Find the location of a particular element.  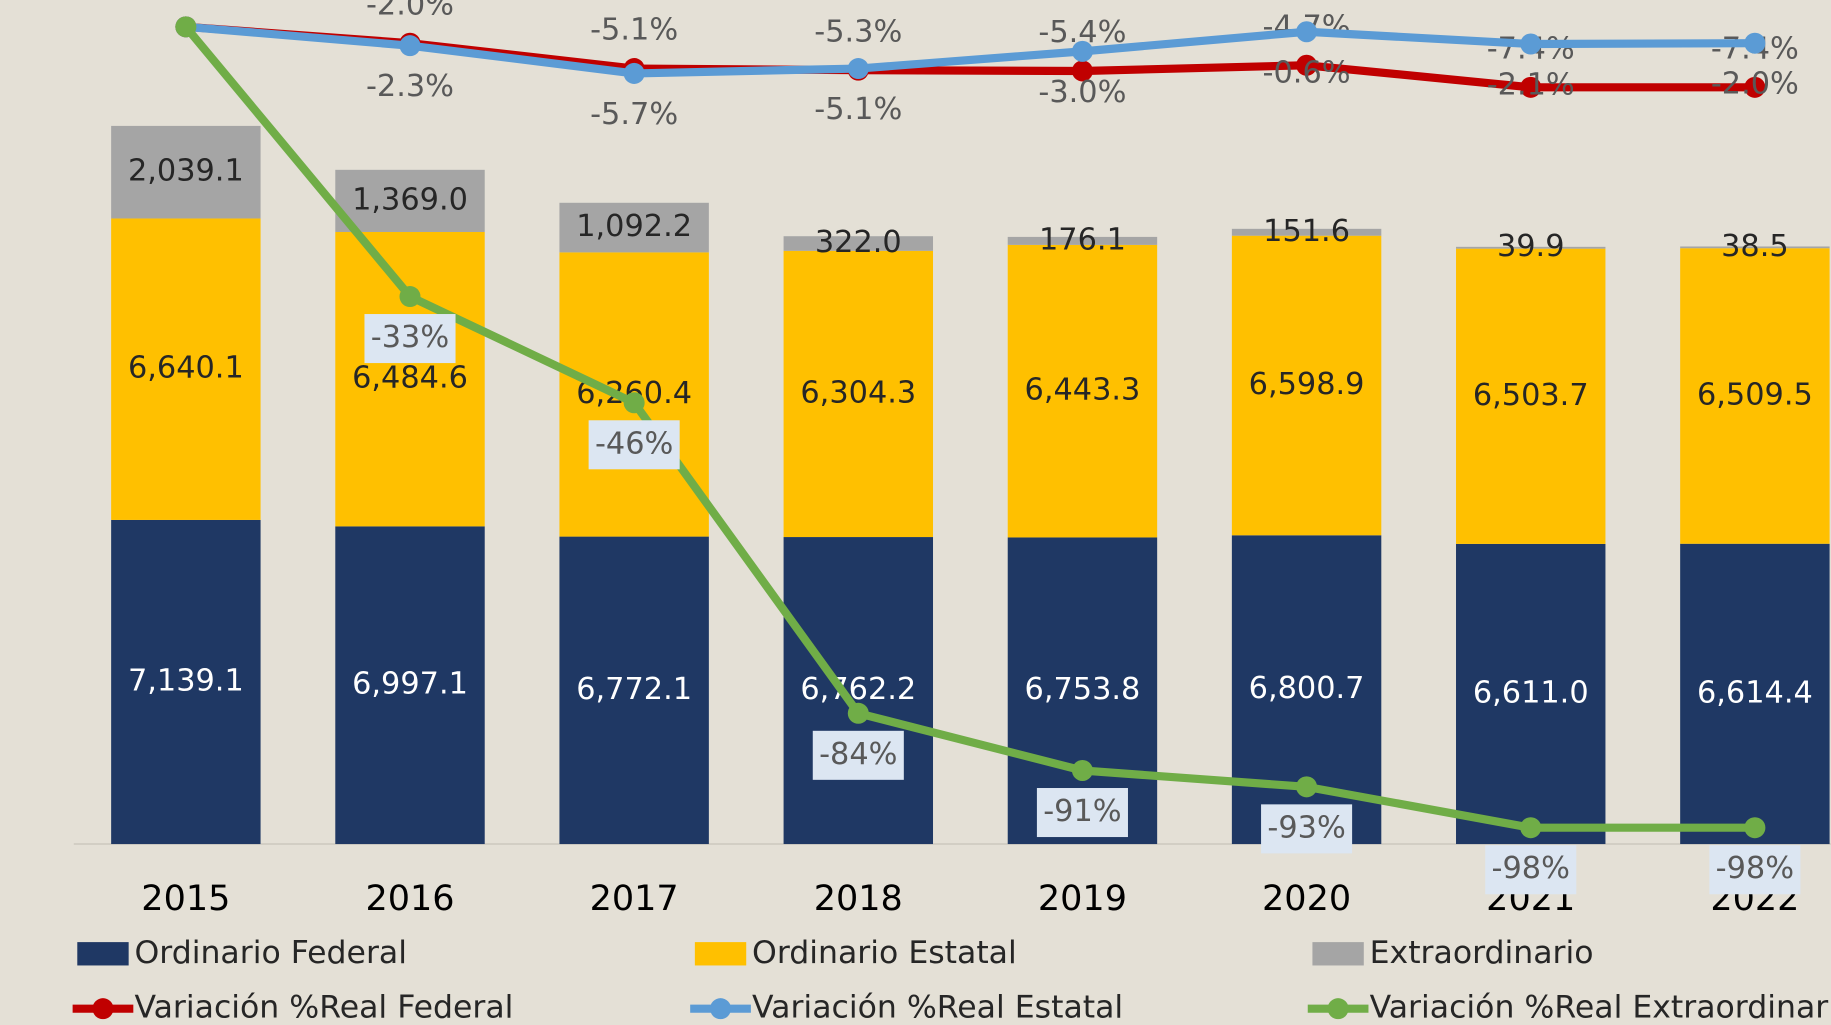

bar-value-label: 38.5 is located at coordinates (1755, 246).